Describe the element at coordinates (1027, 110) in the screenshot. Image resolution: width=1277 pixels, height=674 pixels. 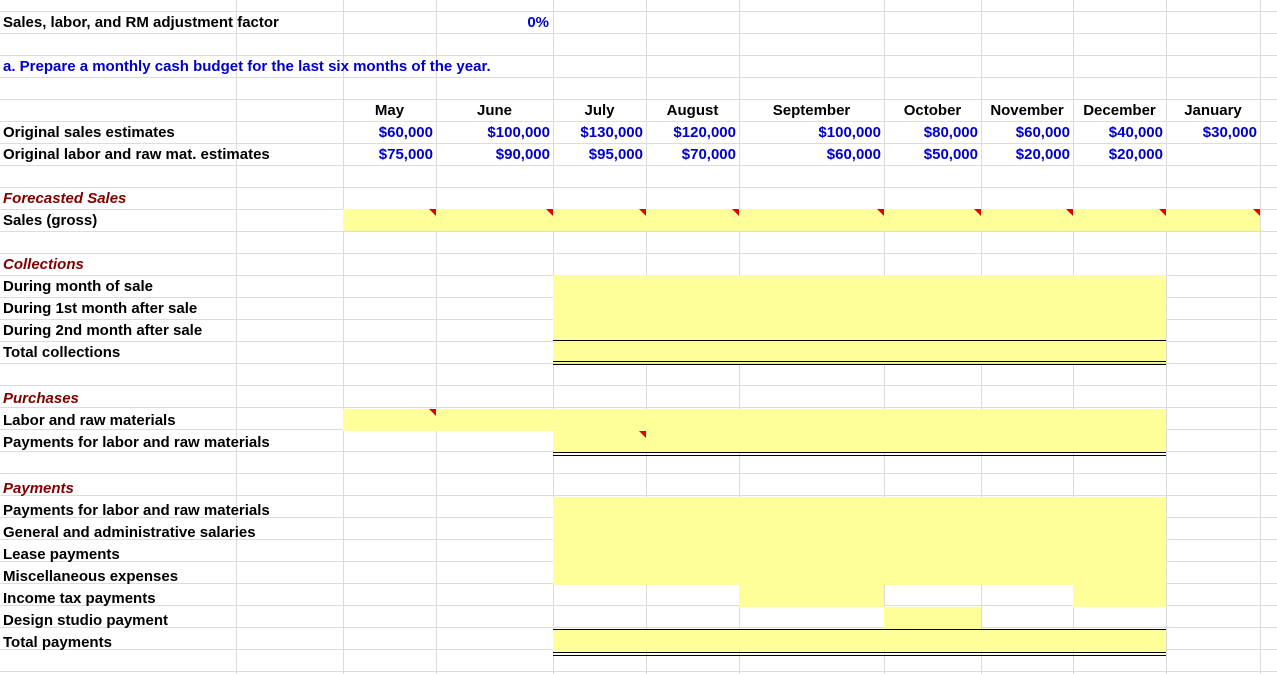
I see `month-header-november: November` at that location.